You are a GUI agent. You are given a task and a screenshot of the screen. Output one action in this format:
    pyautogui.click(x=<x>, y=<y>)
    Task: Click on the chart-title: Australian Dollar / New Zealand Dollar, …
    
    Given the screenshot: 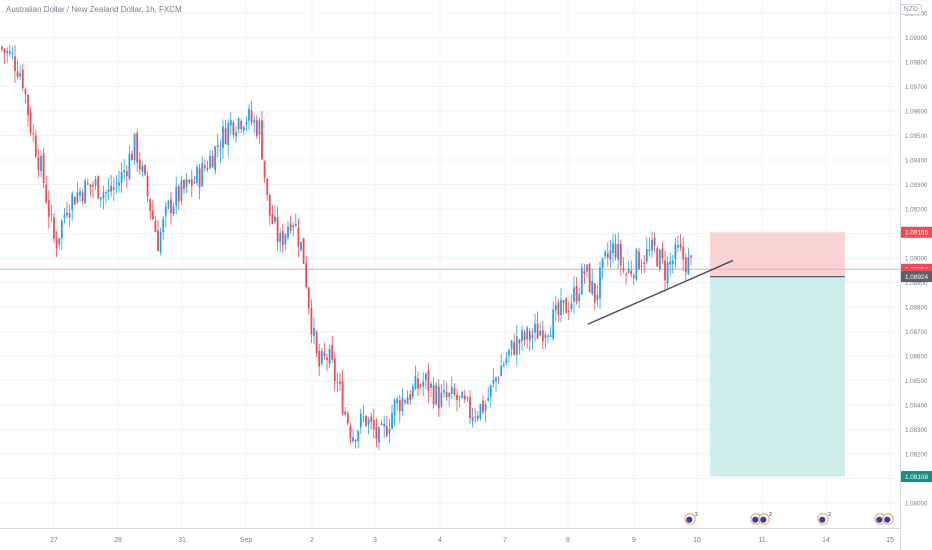 What is the action you would take?
    pyautogui.click(x=94, y=9)
    